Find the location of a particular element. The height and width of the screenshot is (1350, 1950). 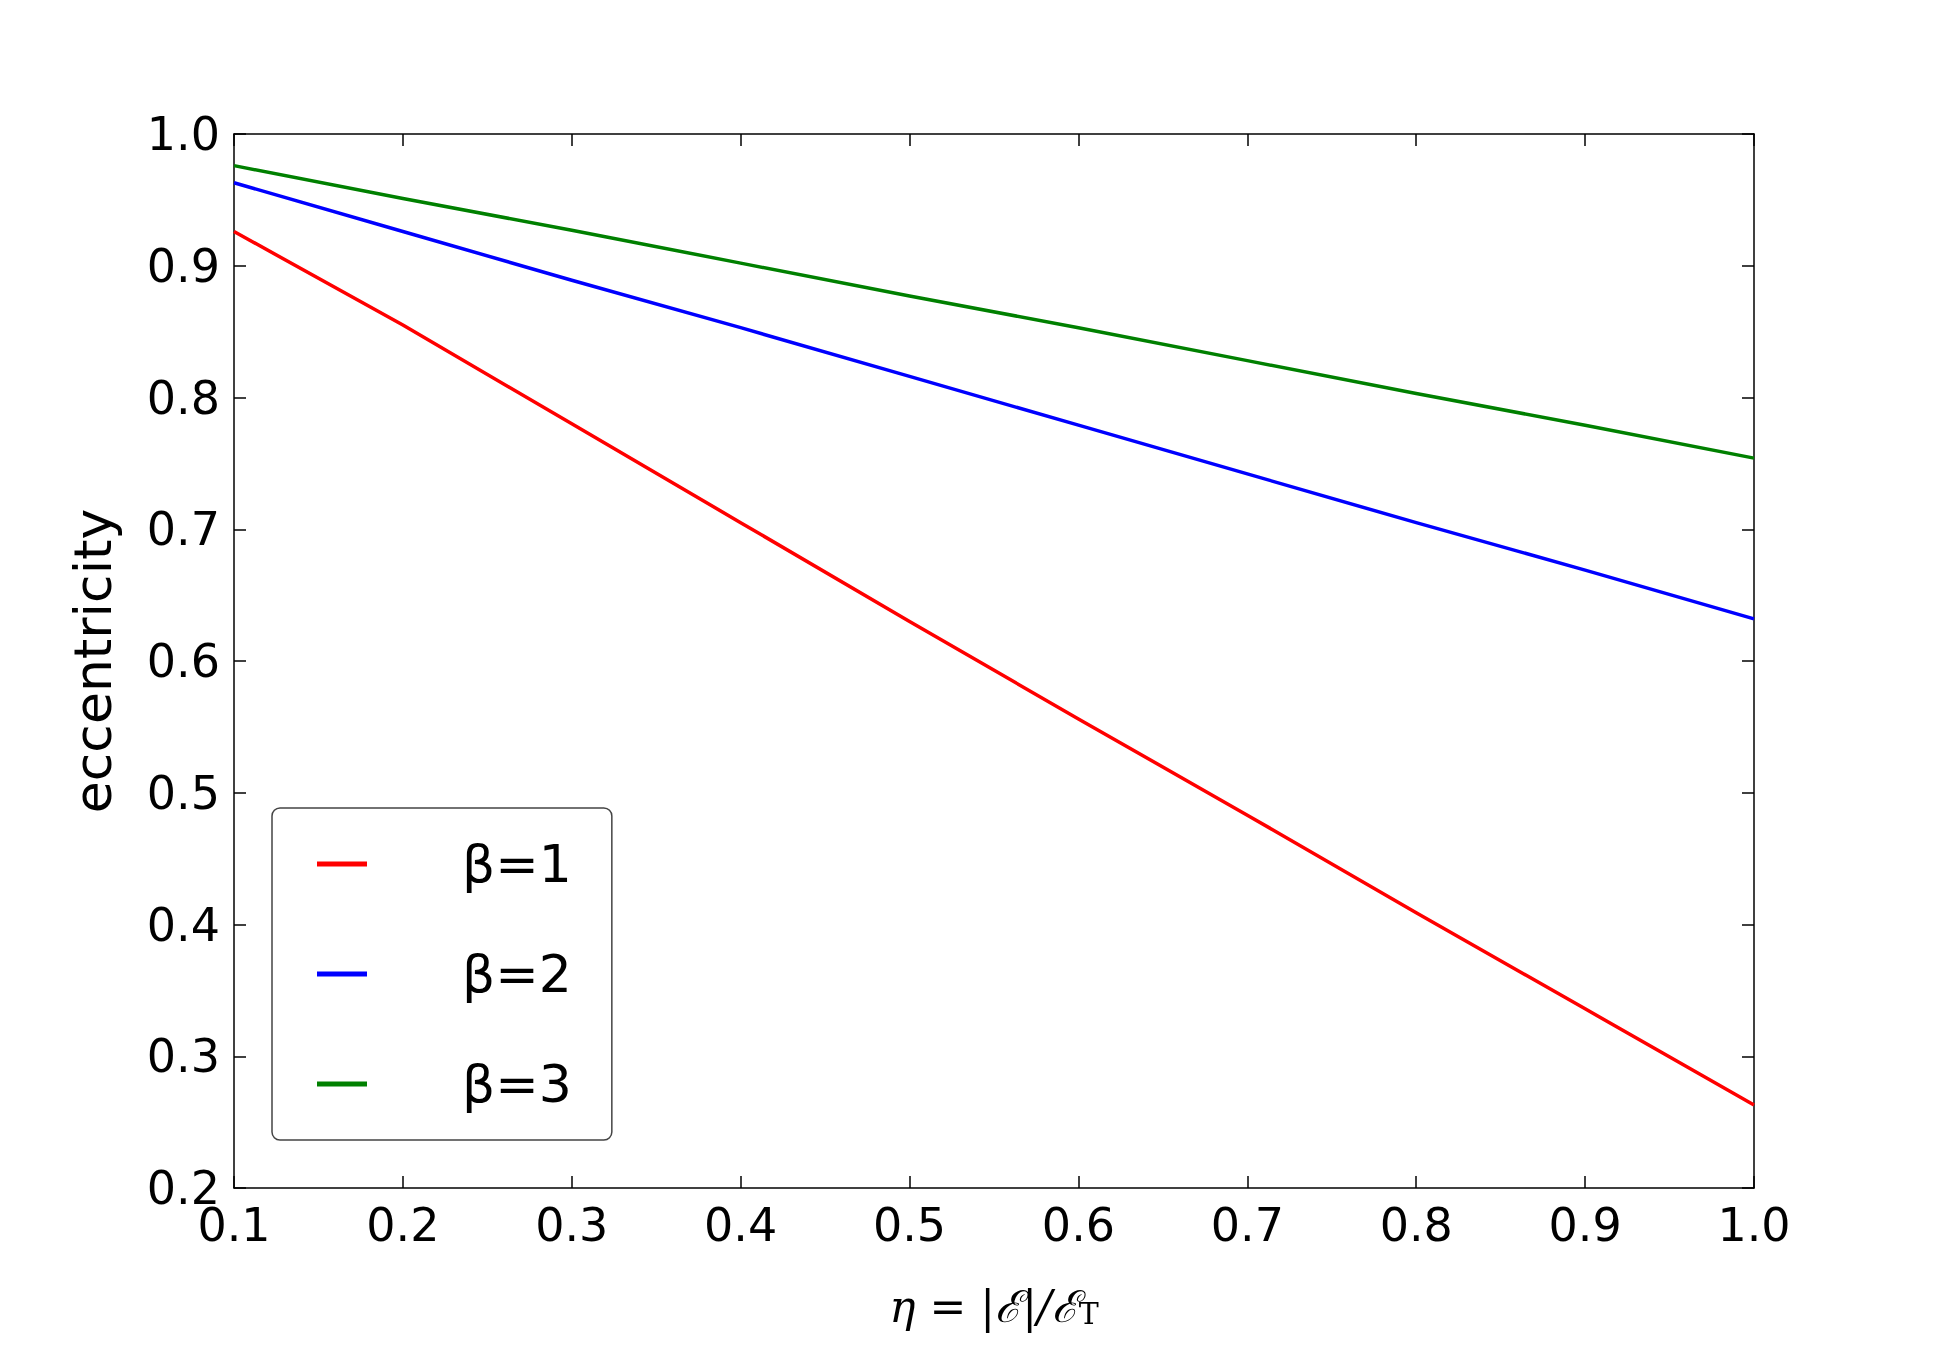

y-tick-label: 0.8 is located at coordinates (183, 397).